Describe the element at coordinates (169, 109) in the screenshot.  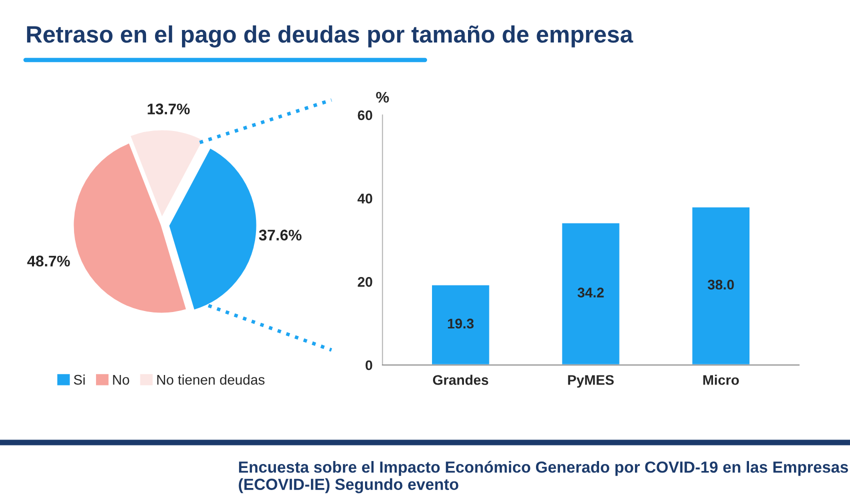
I see `data-label: 13.7%` at that location.